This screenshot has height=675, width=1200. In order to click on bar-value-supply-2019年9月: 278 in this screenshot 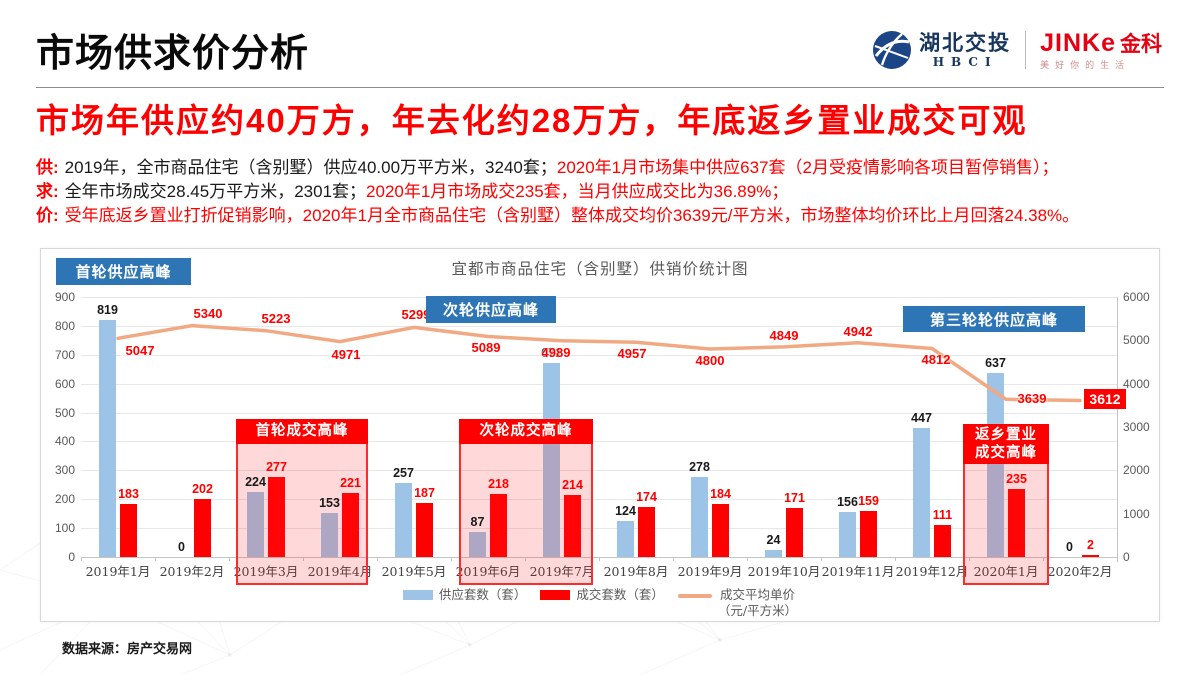, I will do `click(699, 466)`.